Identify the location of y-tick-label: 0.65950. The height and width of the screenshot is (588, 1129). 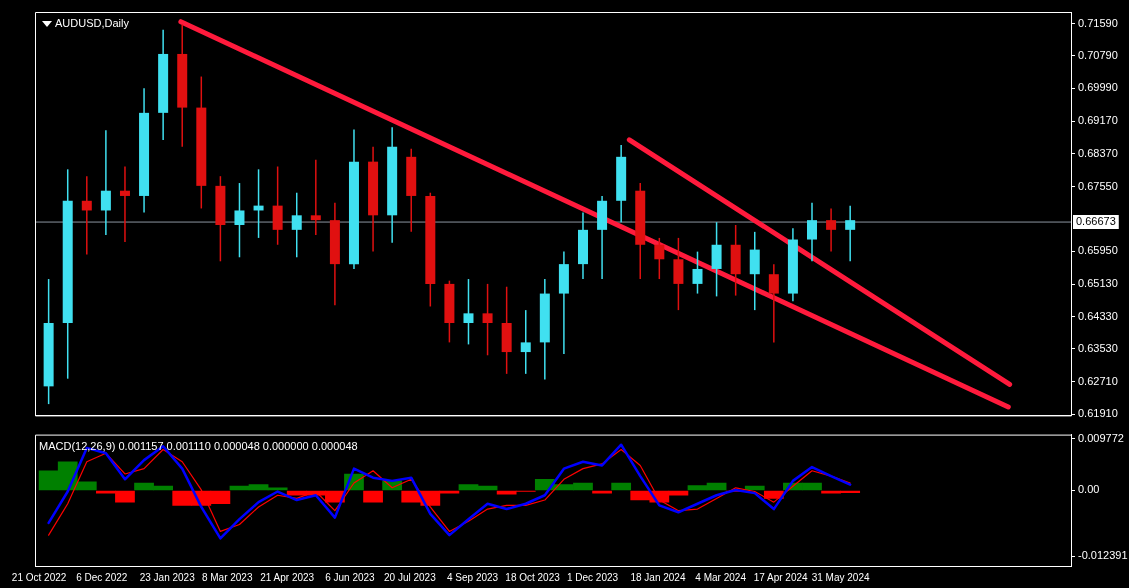
(1098, 250).